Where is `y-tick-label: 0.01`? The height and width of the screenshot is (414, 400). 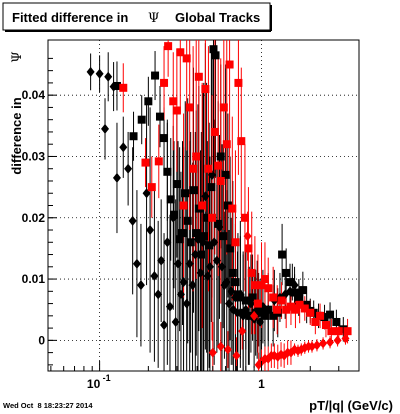 y-tick-label: 0.01 is located at coordinates (34, 279).